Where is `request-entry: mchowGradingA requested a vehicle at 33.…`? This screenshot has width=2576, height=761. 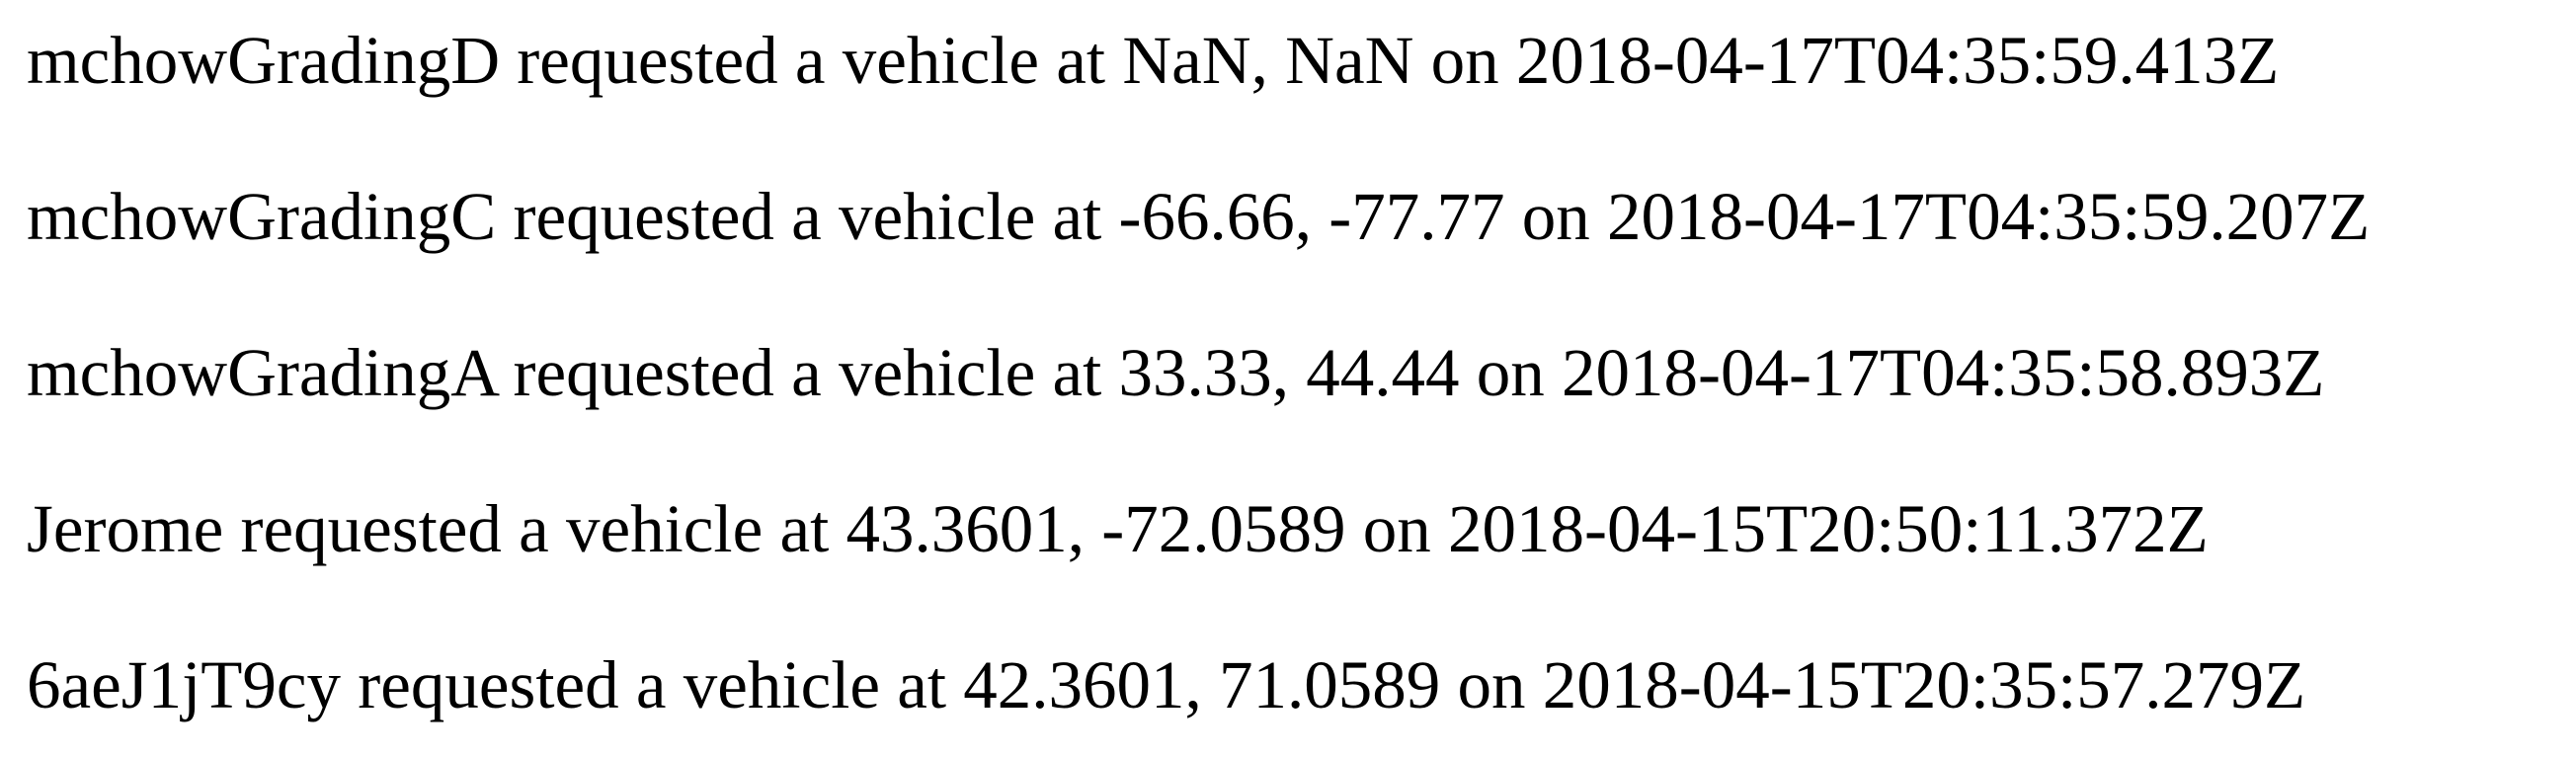 request-entry: mchowGradingA requested a vehicle at 33.… is located at coordinates (1176, 373).